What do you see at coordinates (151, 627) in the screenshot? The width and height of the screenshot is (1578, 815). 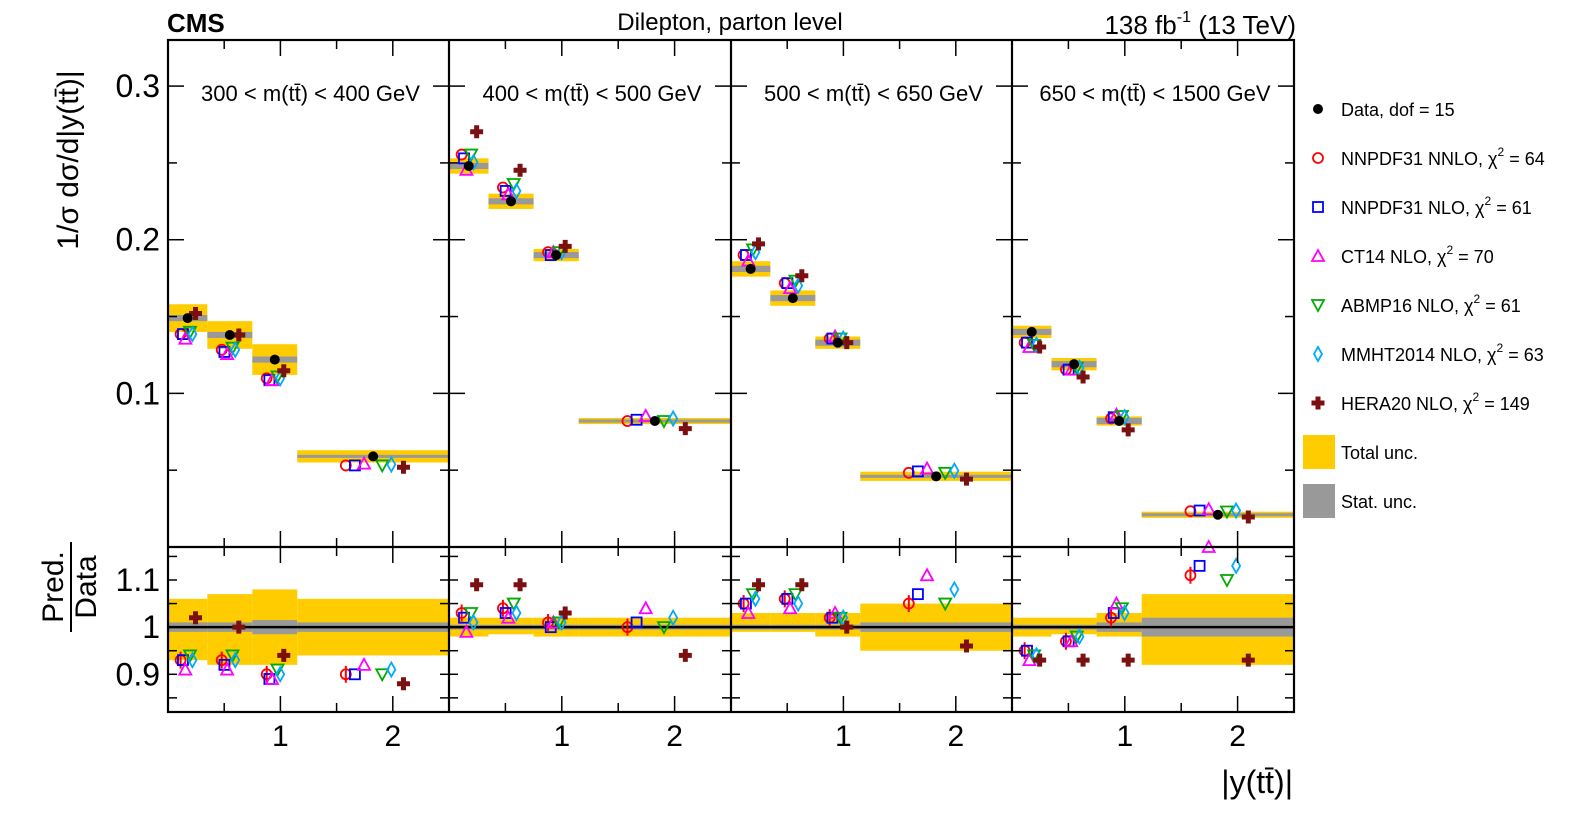 I see `ratio-y-tick-label: 1` at bounding box center [151, 627].